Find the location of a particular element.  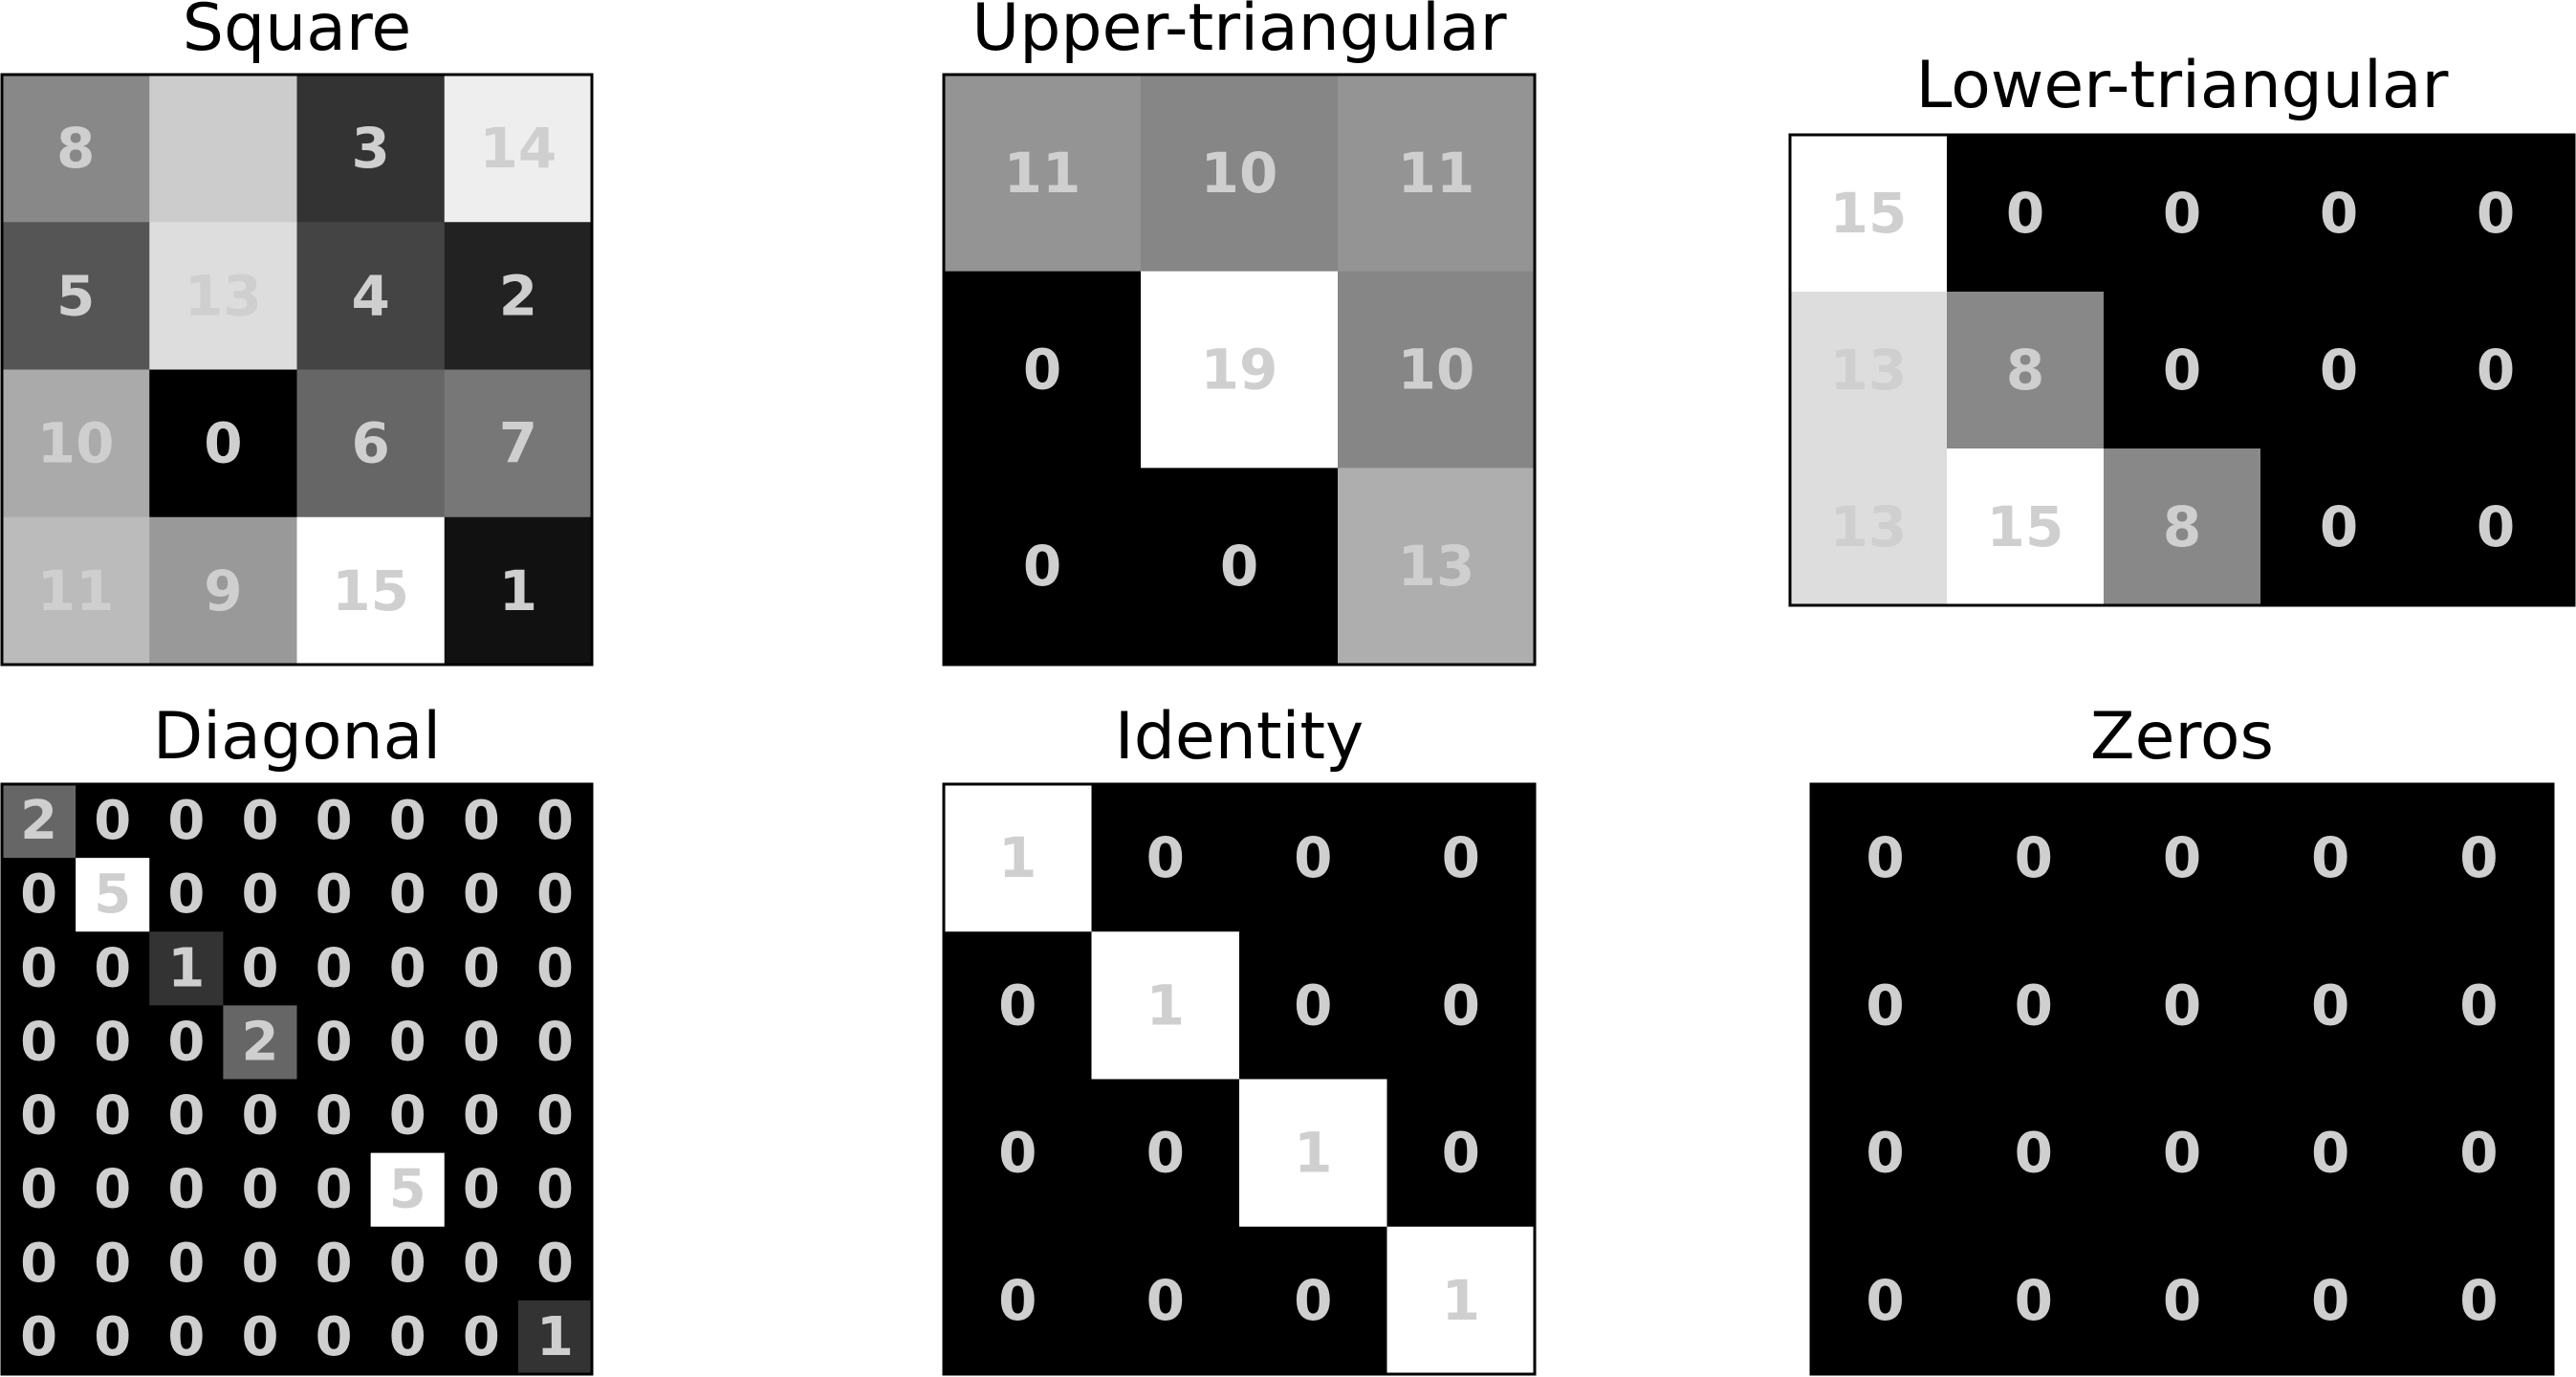

cell-value-label: 8 is located at coordinates (75, 149).